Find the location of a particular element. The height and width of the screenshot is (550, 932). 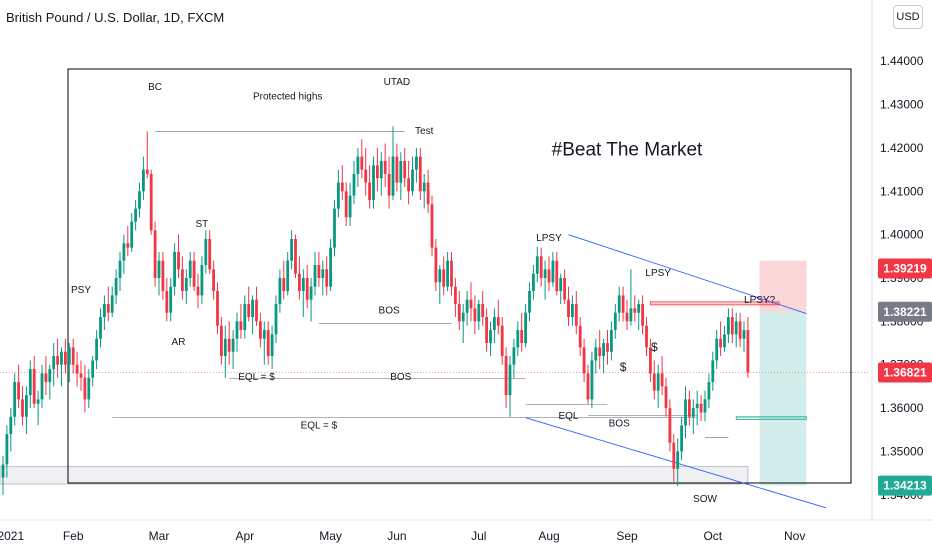

annotation-label: EQL = $ is located at coordinates (256, 377).